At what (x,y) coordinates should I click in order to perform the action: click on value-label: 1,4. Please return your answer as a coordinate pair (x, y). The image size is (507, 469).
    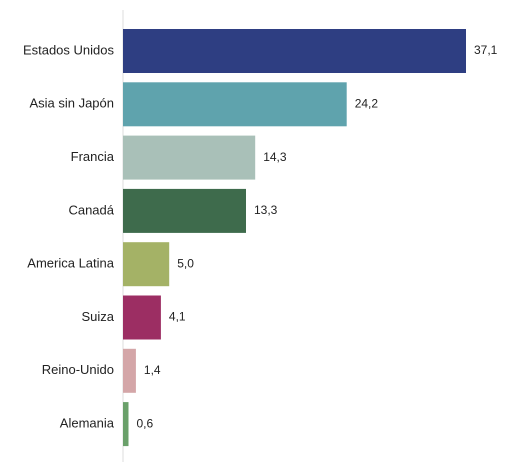
    Looking at the image, I should click on (152, 370).